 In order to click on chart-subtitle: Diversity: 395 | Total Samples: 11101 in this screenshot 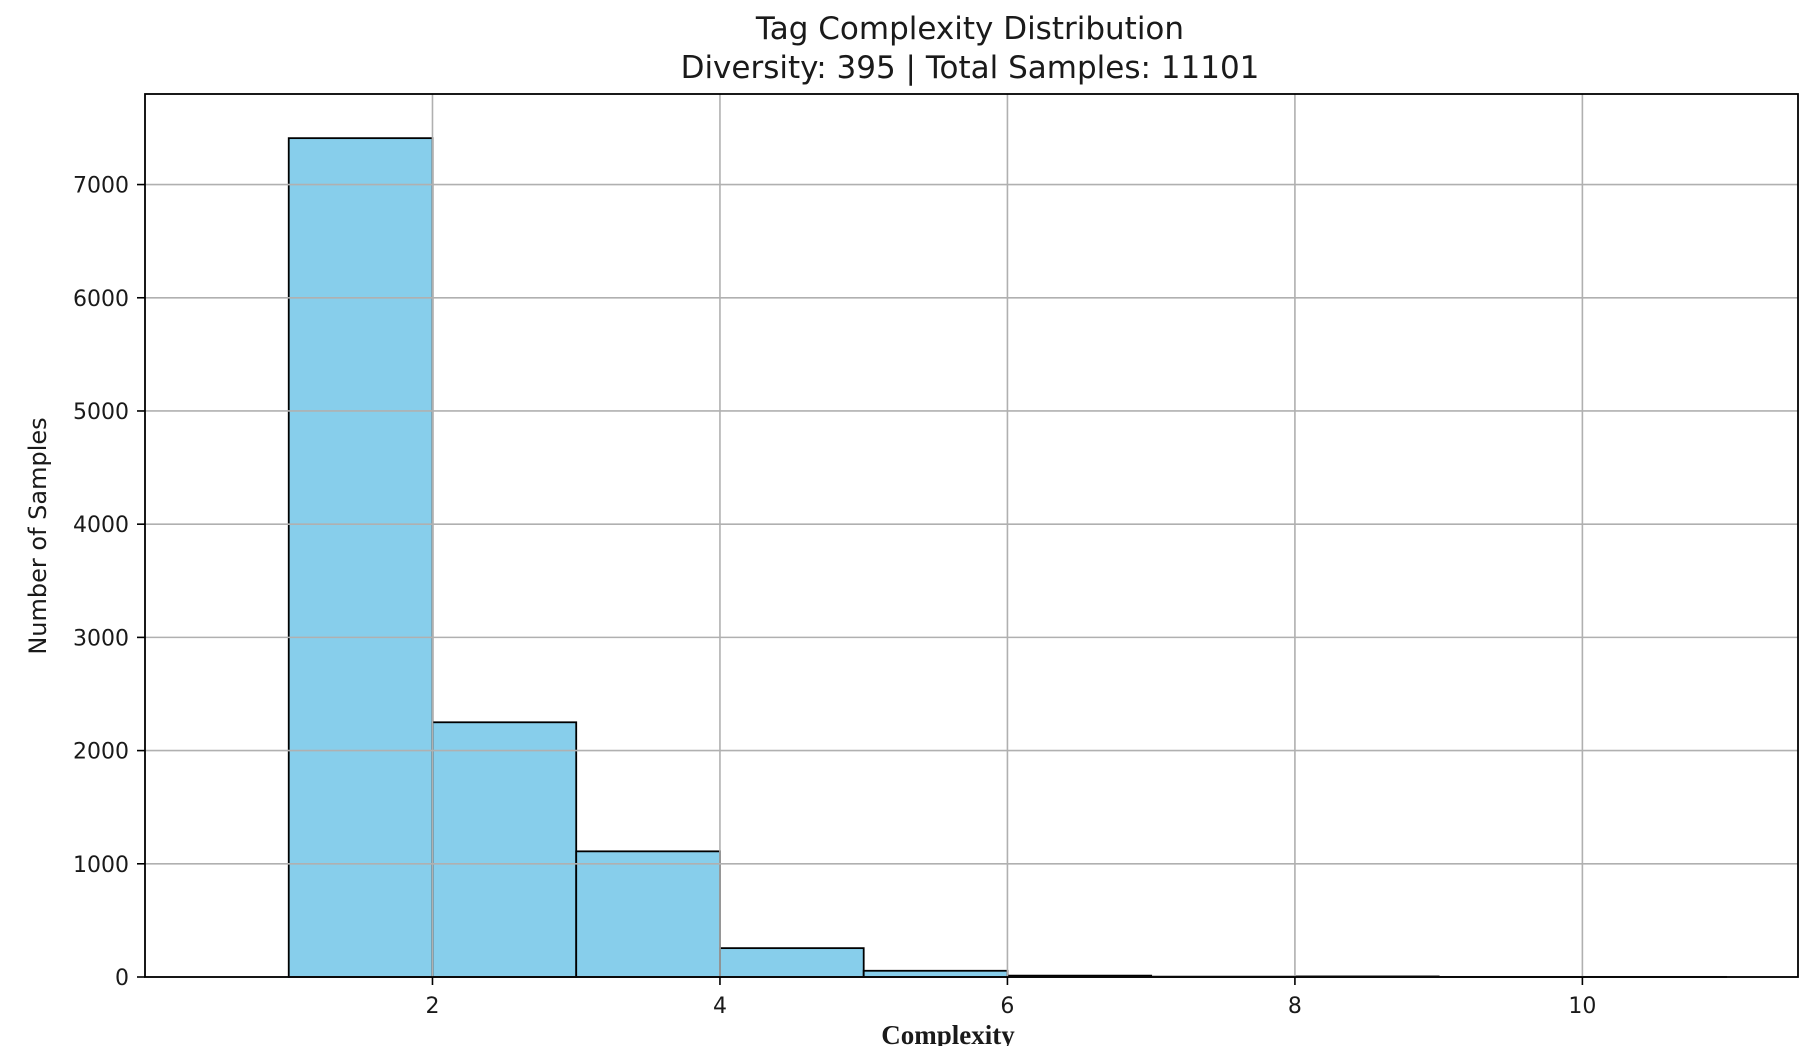, I will do `click(970, 68)`.